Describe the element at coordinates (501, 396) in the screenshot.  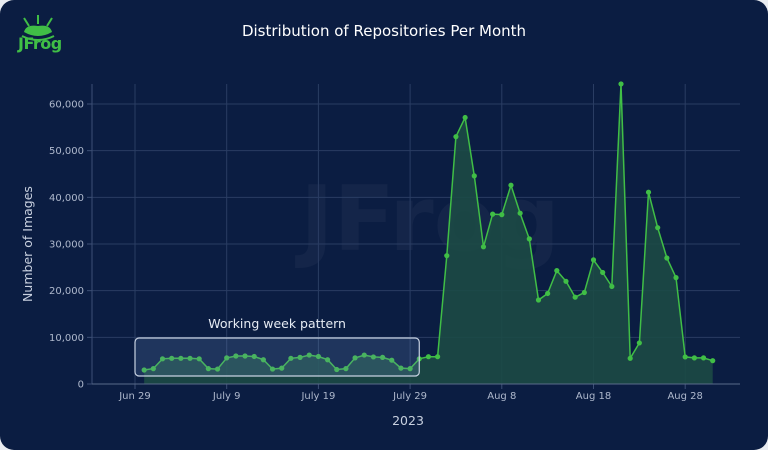
I see `x-tick-label: Aug 8` at that location.